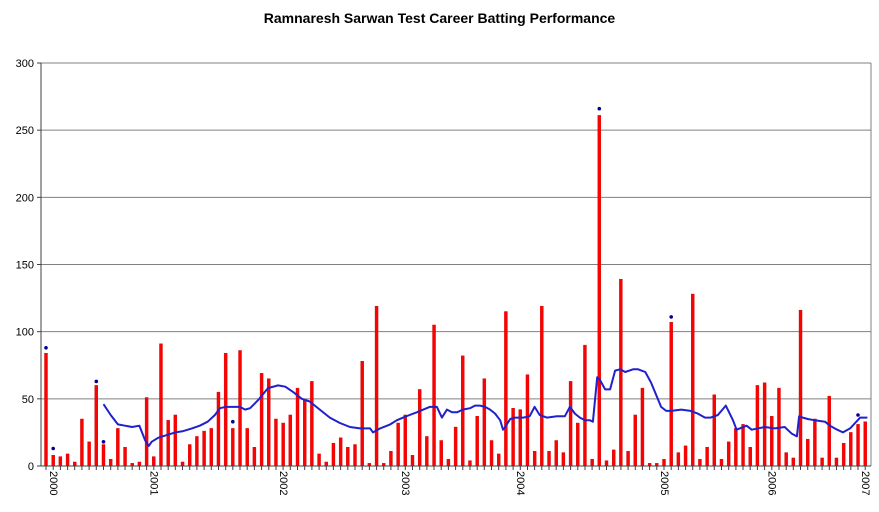 The image size is (879, 512). Describe the element at coordinates (25, 64) in the screenshot. I see `y-tick-label: 300` at that location.